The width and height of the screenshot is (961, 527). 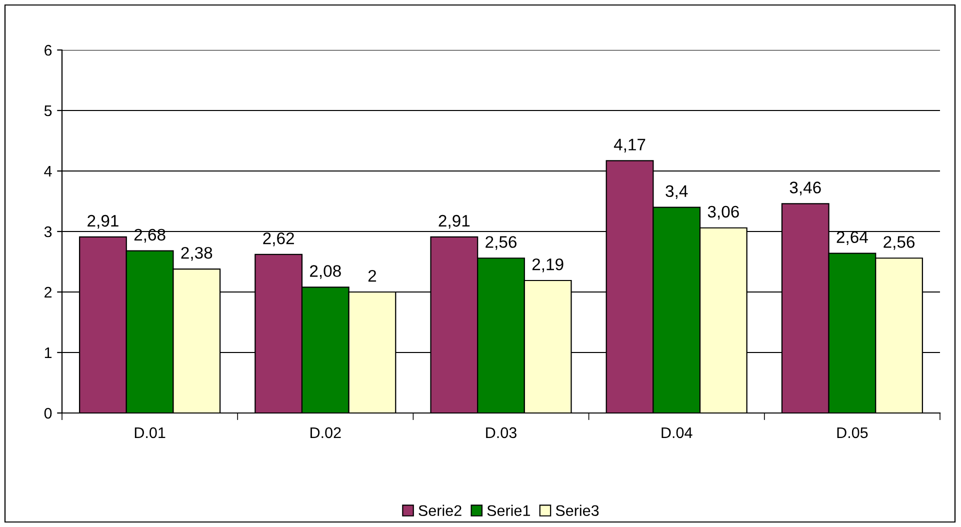 I want to click on y-tick-label: 6, so click(x=48, y=50).